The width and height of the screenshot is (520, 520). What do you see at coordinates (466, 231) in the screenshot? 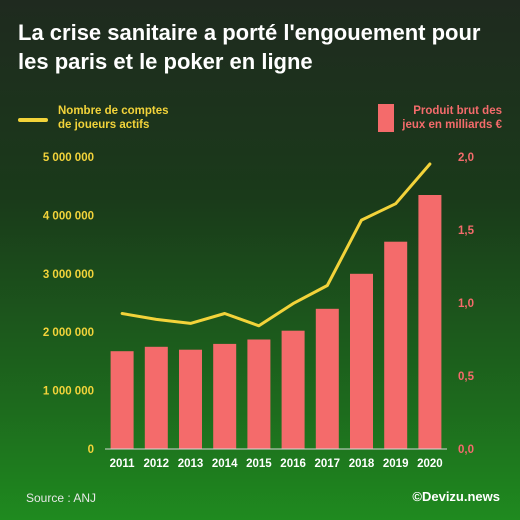
I see `y-right-tick-label: 1,5` at bounding box center [466, 231].